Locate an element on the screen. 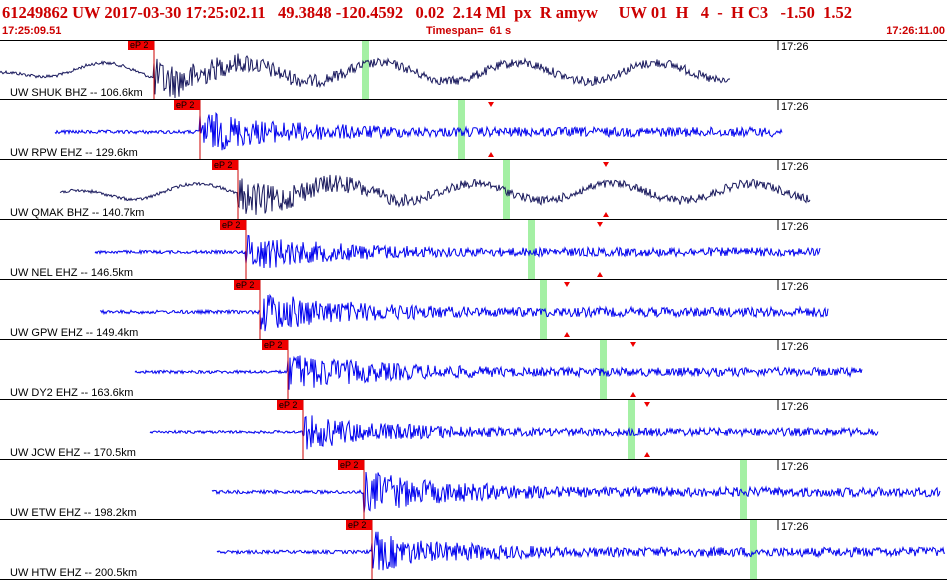 This screenshot has width=947, height=580. start-time-label: 17:25:09.51 is located at coordinates (32, 31).